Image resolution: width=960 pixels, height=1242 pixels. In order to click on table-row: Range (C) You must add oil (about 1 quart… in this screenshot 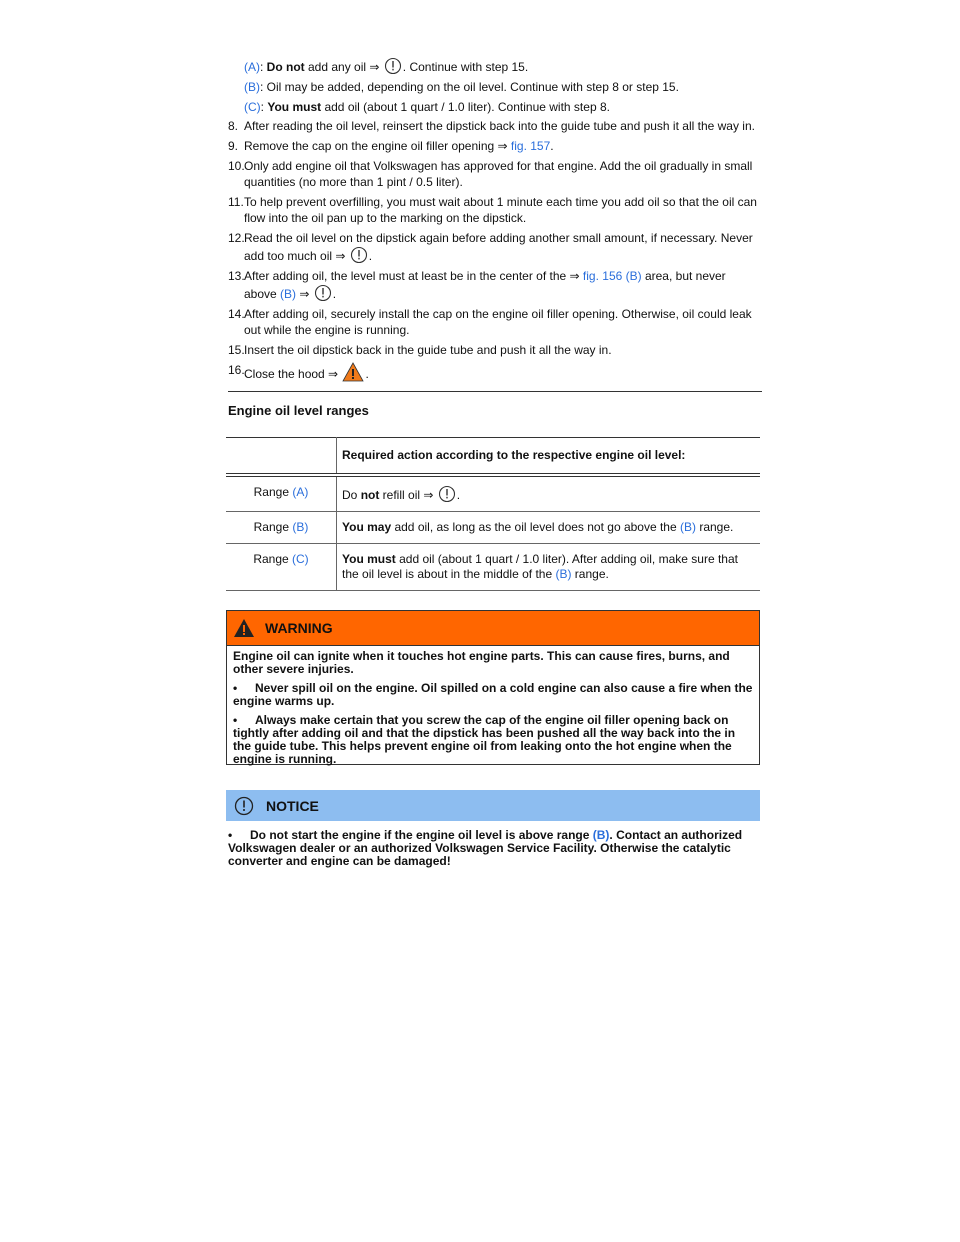, I will do `click(493, 567)`.